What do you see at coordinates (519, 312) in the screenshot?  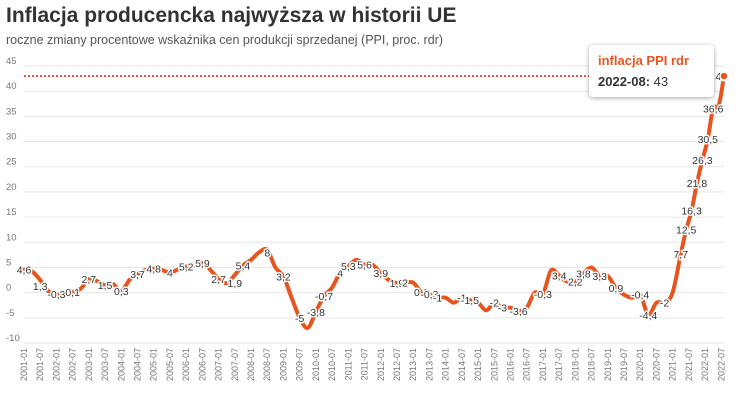 I see `data-label: -3,6` at bounding box center [519, 312].